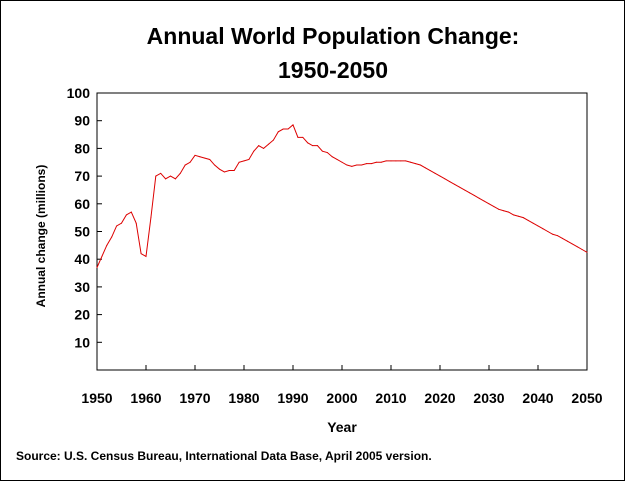 The height and width of the screenshot is (481, 625). I want to click on x-axis-ticks, so click(342, 367).